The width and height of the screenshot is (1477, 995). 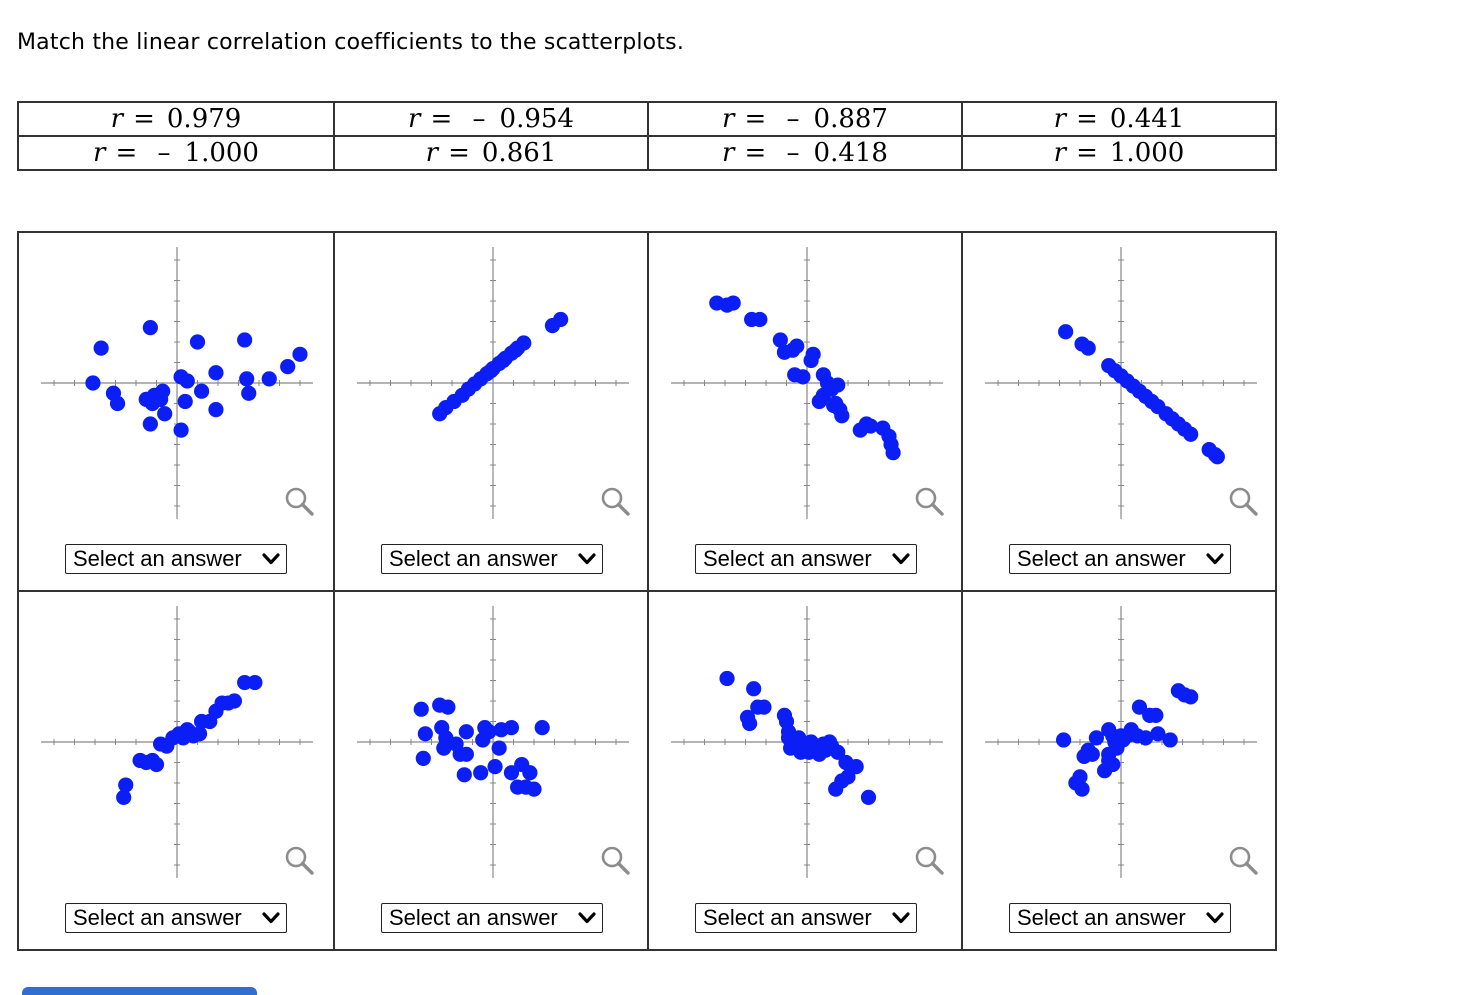 I want to click on answer-select-2: Select an answer, so click(x=492, y=559).